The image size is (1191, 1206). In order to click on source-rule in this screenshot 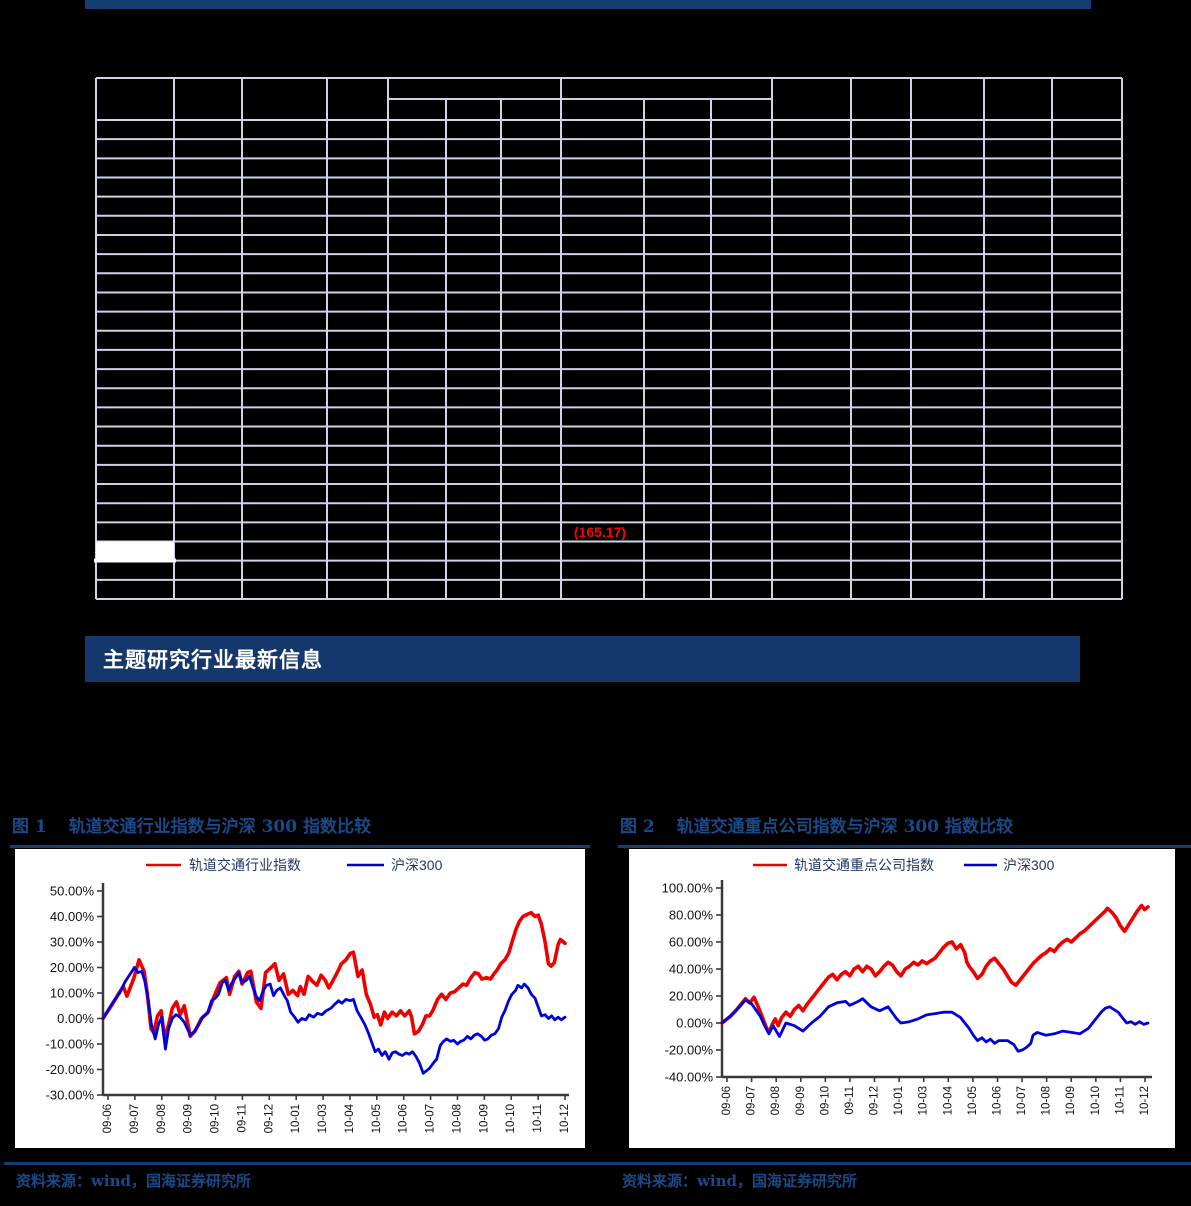, I will do `click(597, 1163)`.